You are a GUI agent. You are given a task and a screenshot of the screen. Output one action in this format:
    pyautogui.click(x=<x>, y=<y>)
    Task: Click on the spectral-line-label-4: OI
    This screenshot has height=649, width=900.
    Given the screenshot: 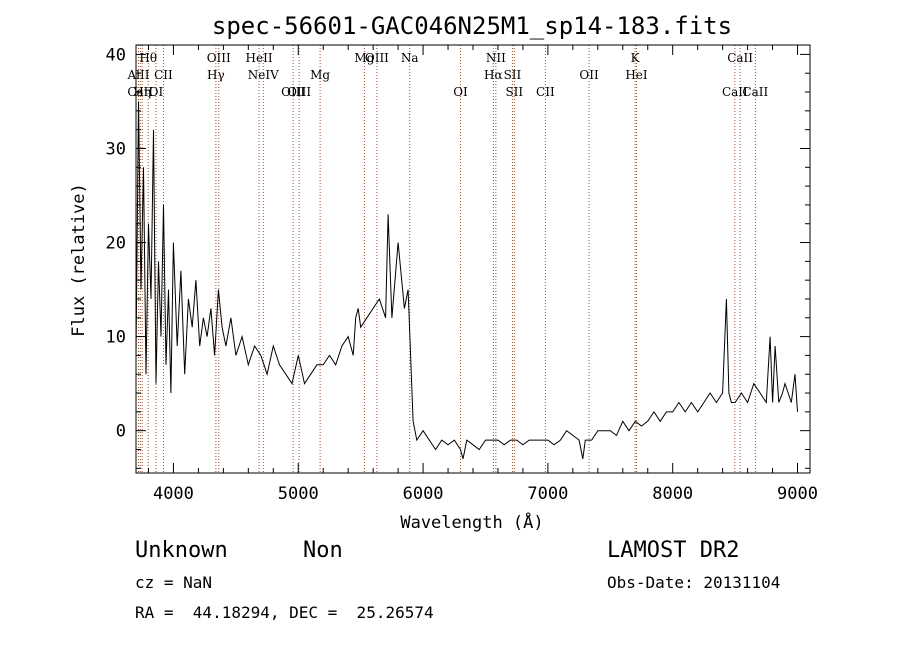 What is the action you would take?
    pyautogui.click(x=156, y=92)
    